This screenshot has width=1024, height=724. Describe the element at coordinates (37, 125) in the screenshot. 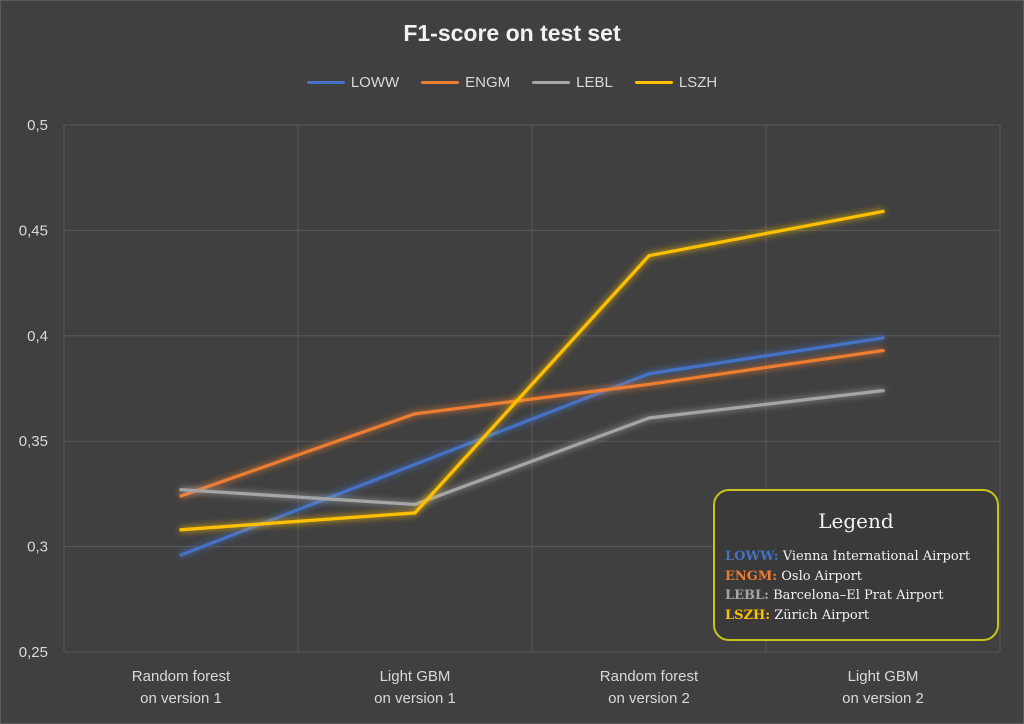

I see `y-tick-label: 0,5` at that location.